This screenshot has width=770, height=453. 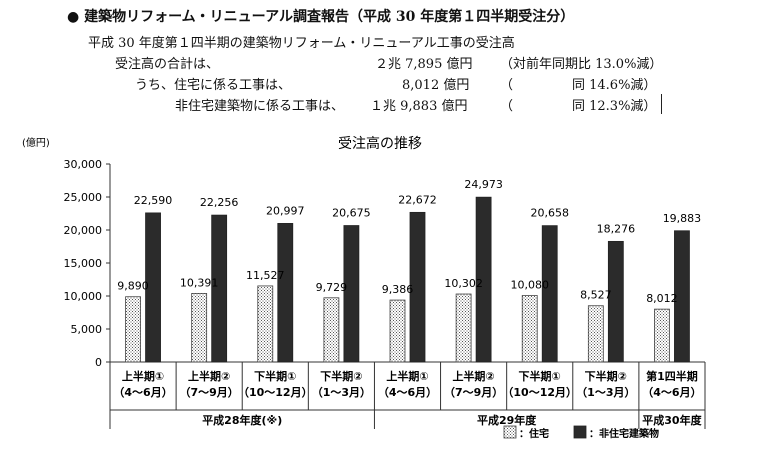 I want to click on data-label-housing: 10,080, so click(x=529, y=284).